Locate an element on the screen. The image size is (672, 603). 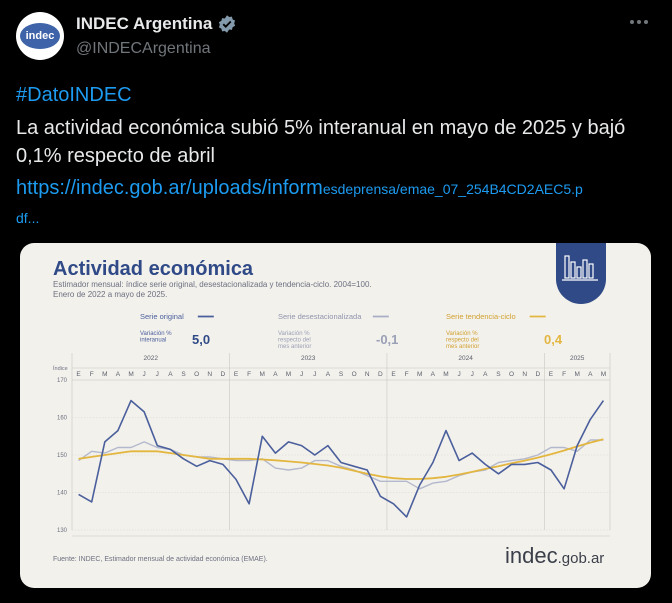
legend-label-2: Serie desestacionalizada is located at coordinates (320, 316).